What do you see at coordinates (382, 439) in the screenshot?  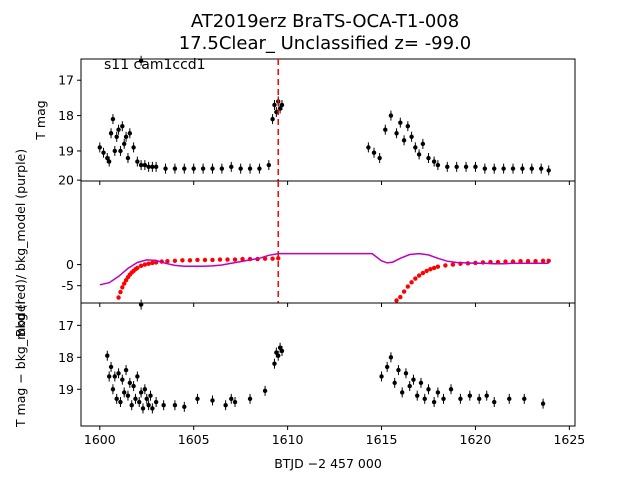 I see `x-tick-label: 1615` at bounding box center [382, 439].